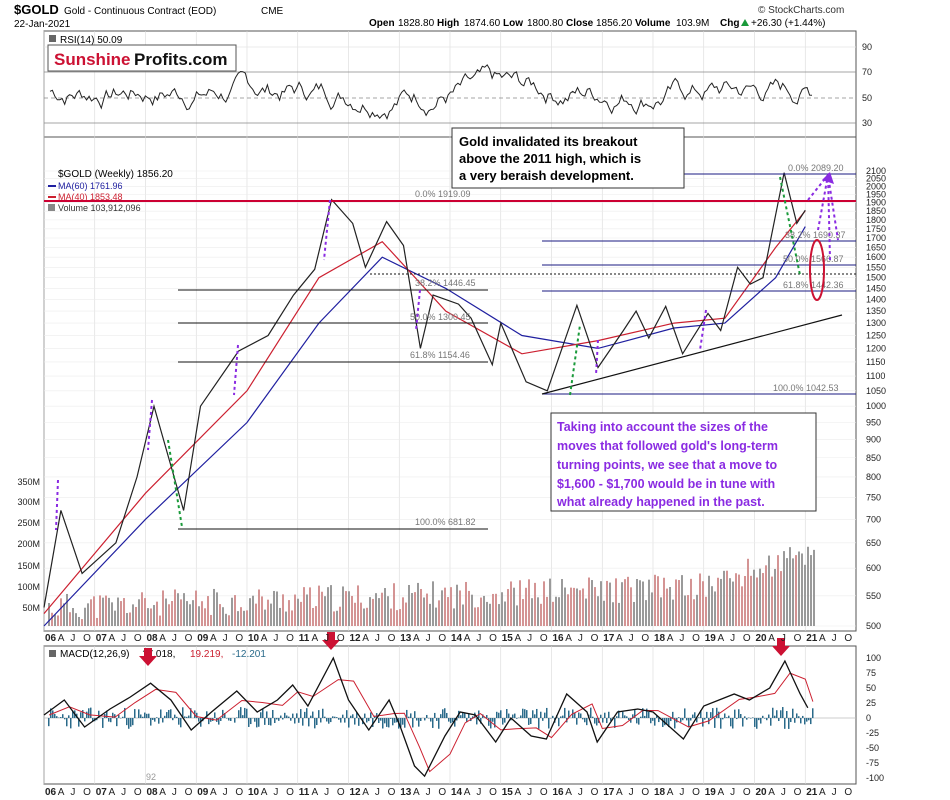 The height and width of the screenshot is (800, 950). I want to click on chart-date: 22-Jan-2021, so click(42, 24).